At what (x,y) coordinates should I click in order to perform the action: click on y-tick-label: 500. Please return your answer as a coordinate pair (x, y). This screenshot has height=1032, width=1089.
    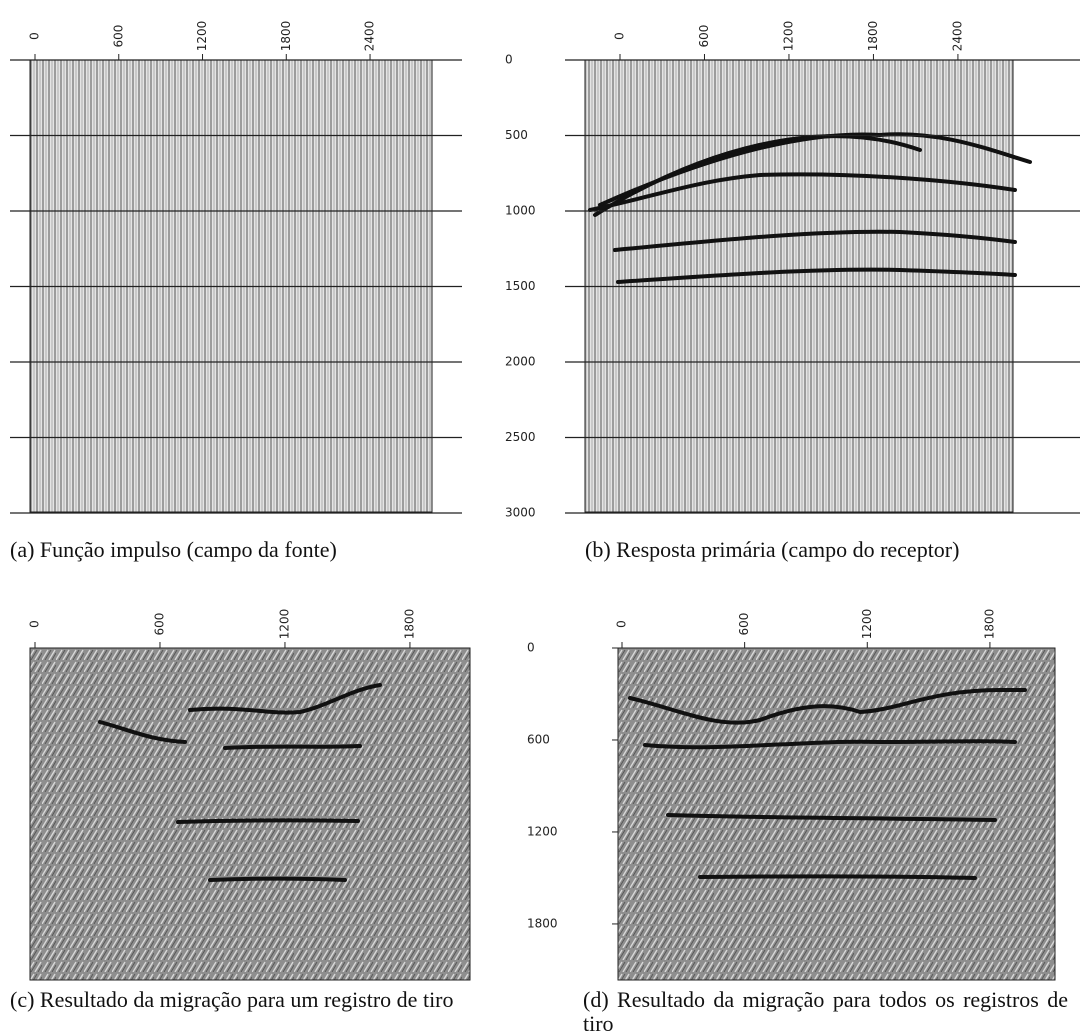
    Looking at the image, I should click on (516, 135).